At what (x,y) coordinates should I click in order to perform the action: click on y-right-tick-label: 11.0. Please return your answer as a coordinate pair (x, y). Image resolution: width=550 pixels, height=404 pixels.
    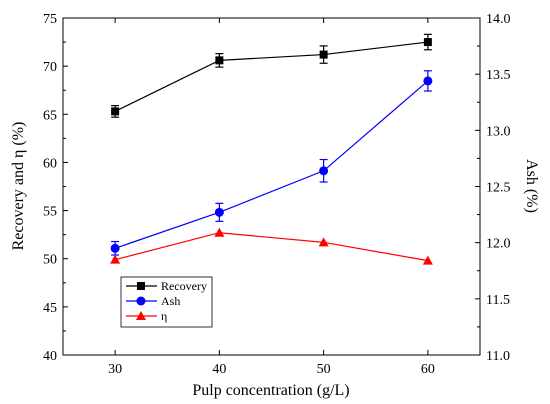
    Looking at the image, I should click on (498, 356).